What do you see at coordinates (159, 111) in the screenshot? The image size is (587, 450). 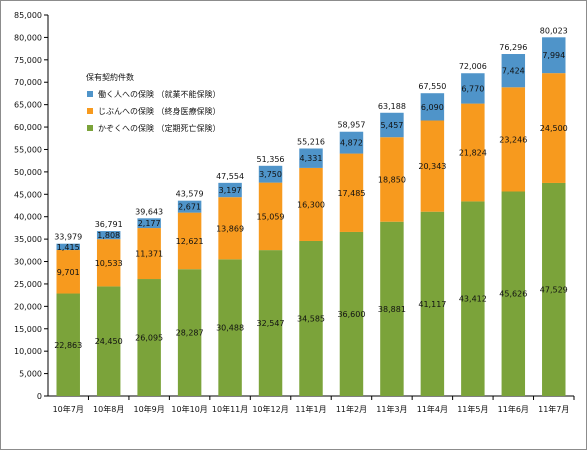 I see `legend-entry-label: じぶんへの保険 （終身医療保険）` at bounding box center [159, 111].